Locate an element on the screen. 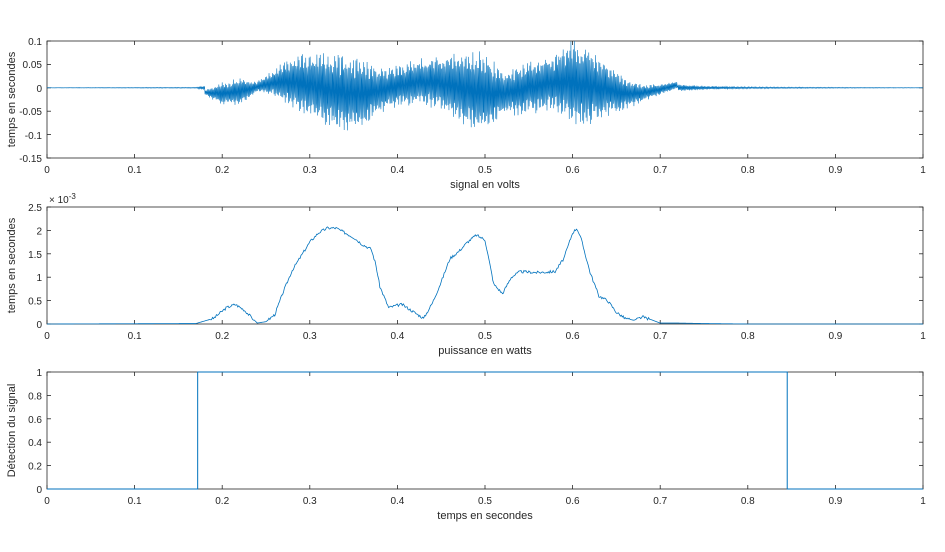 The width and height of the screenshot is (945, 552). y-tick-label: 0.6 is located at coordinates (35, 420).